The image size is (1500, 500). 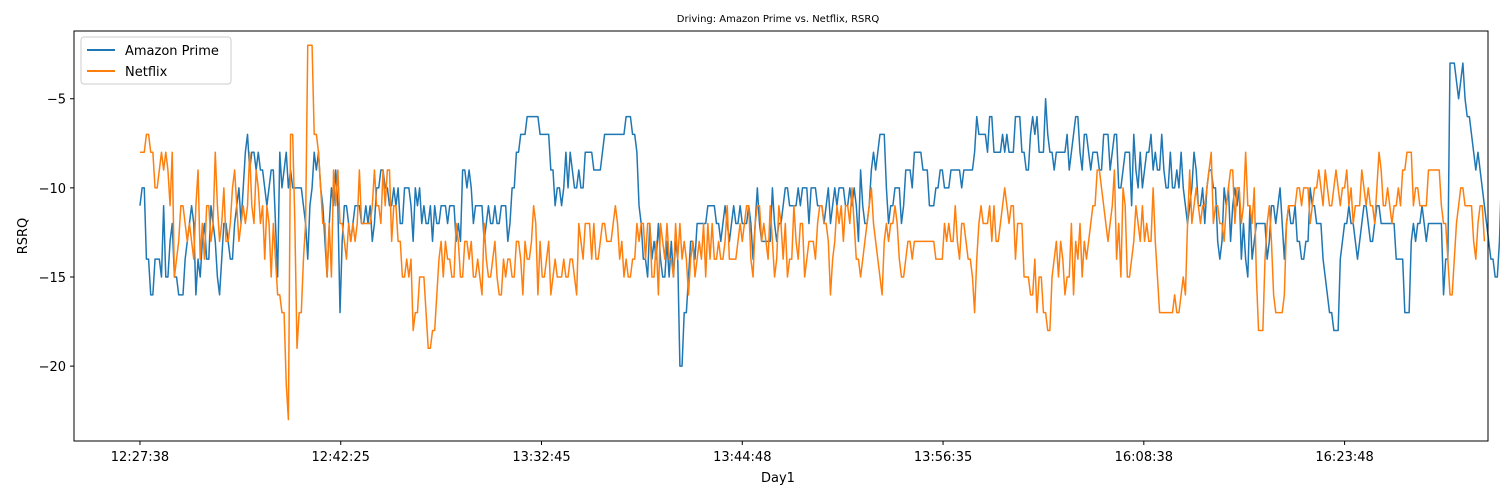 I want to click on x-tick-label: 13:32:45, so click(x=541, y=457).